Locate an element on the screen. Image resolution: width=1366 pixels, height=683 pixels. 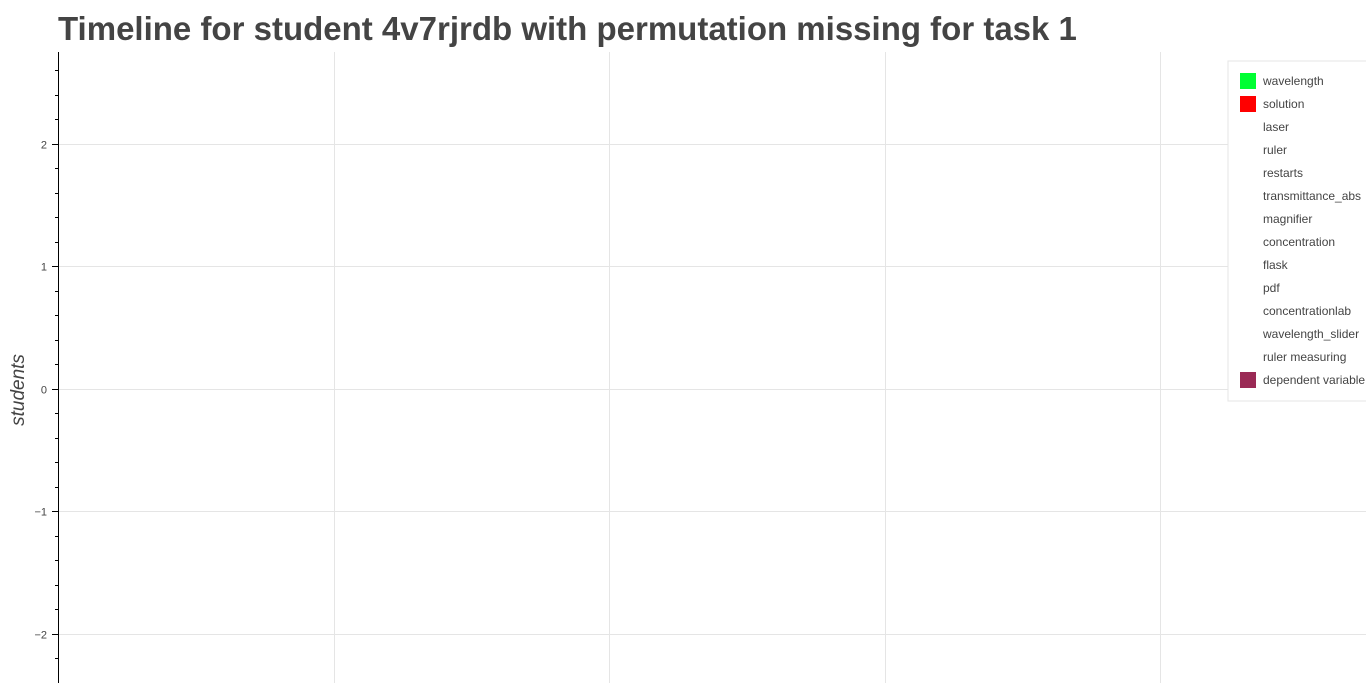
legend-label: flask is located at coordinates (1276, 265).